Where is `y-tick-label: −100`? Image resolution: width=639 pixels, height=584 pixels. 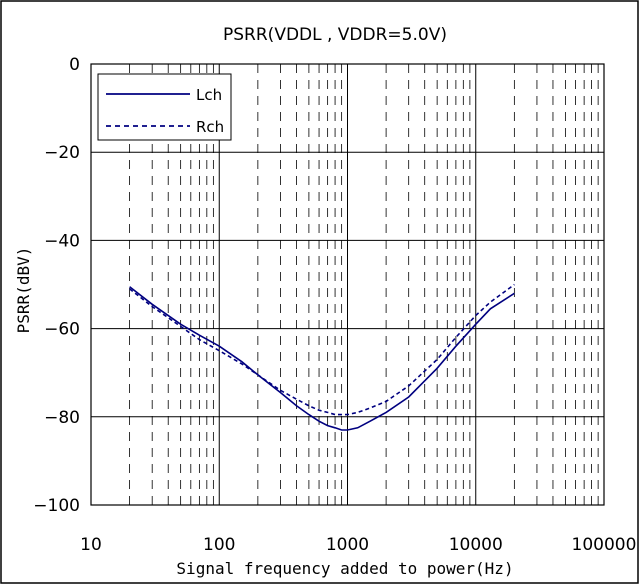
y-tick-label: −100 is located at coordinates (56, 506).